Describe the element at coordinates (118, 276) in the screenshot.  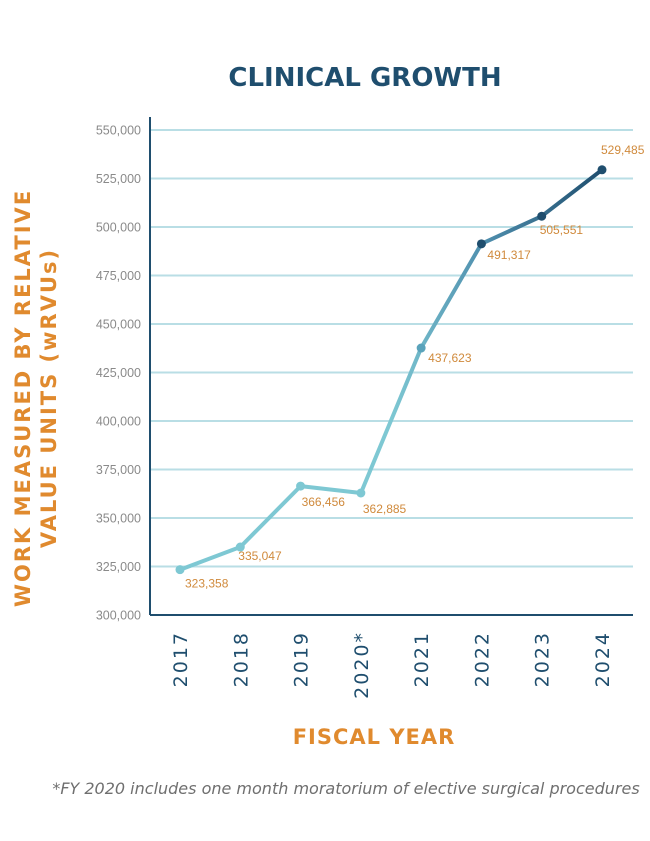
I see `y-tick-label: 475,000` at that location.